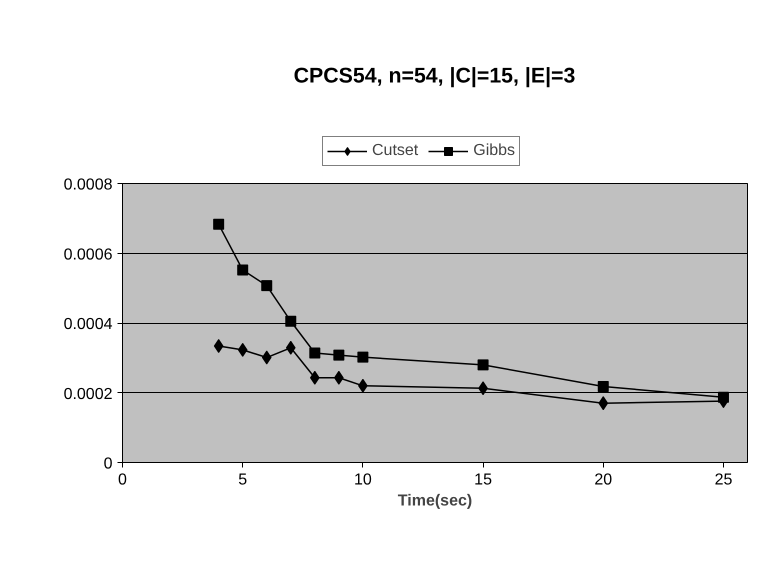  Describe the element at coordinates (363, 480) in the screenshot. I see `x-tick-label: 10` at that location.